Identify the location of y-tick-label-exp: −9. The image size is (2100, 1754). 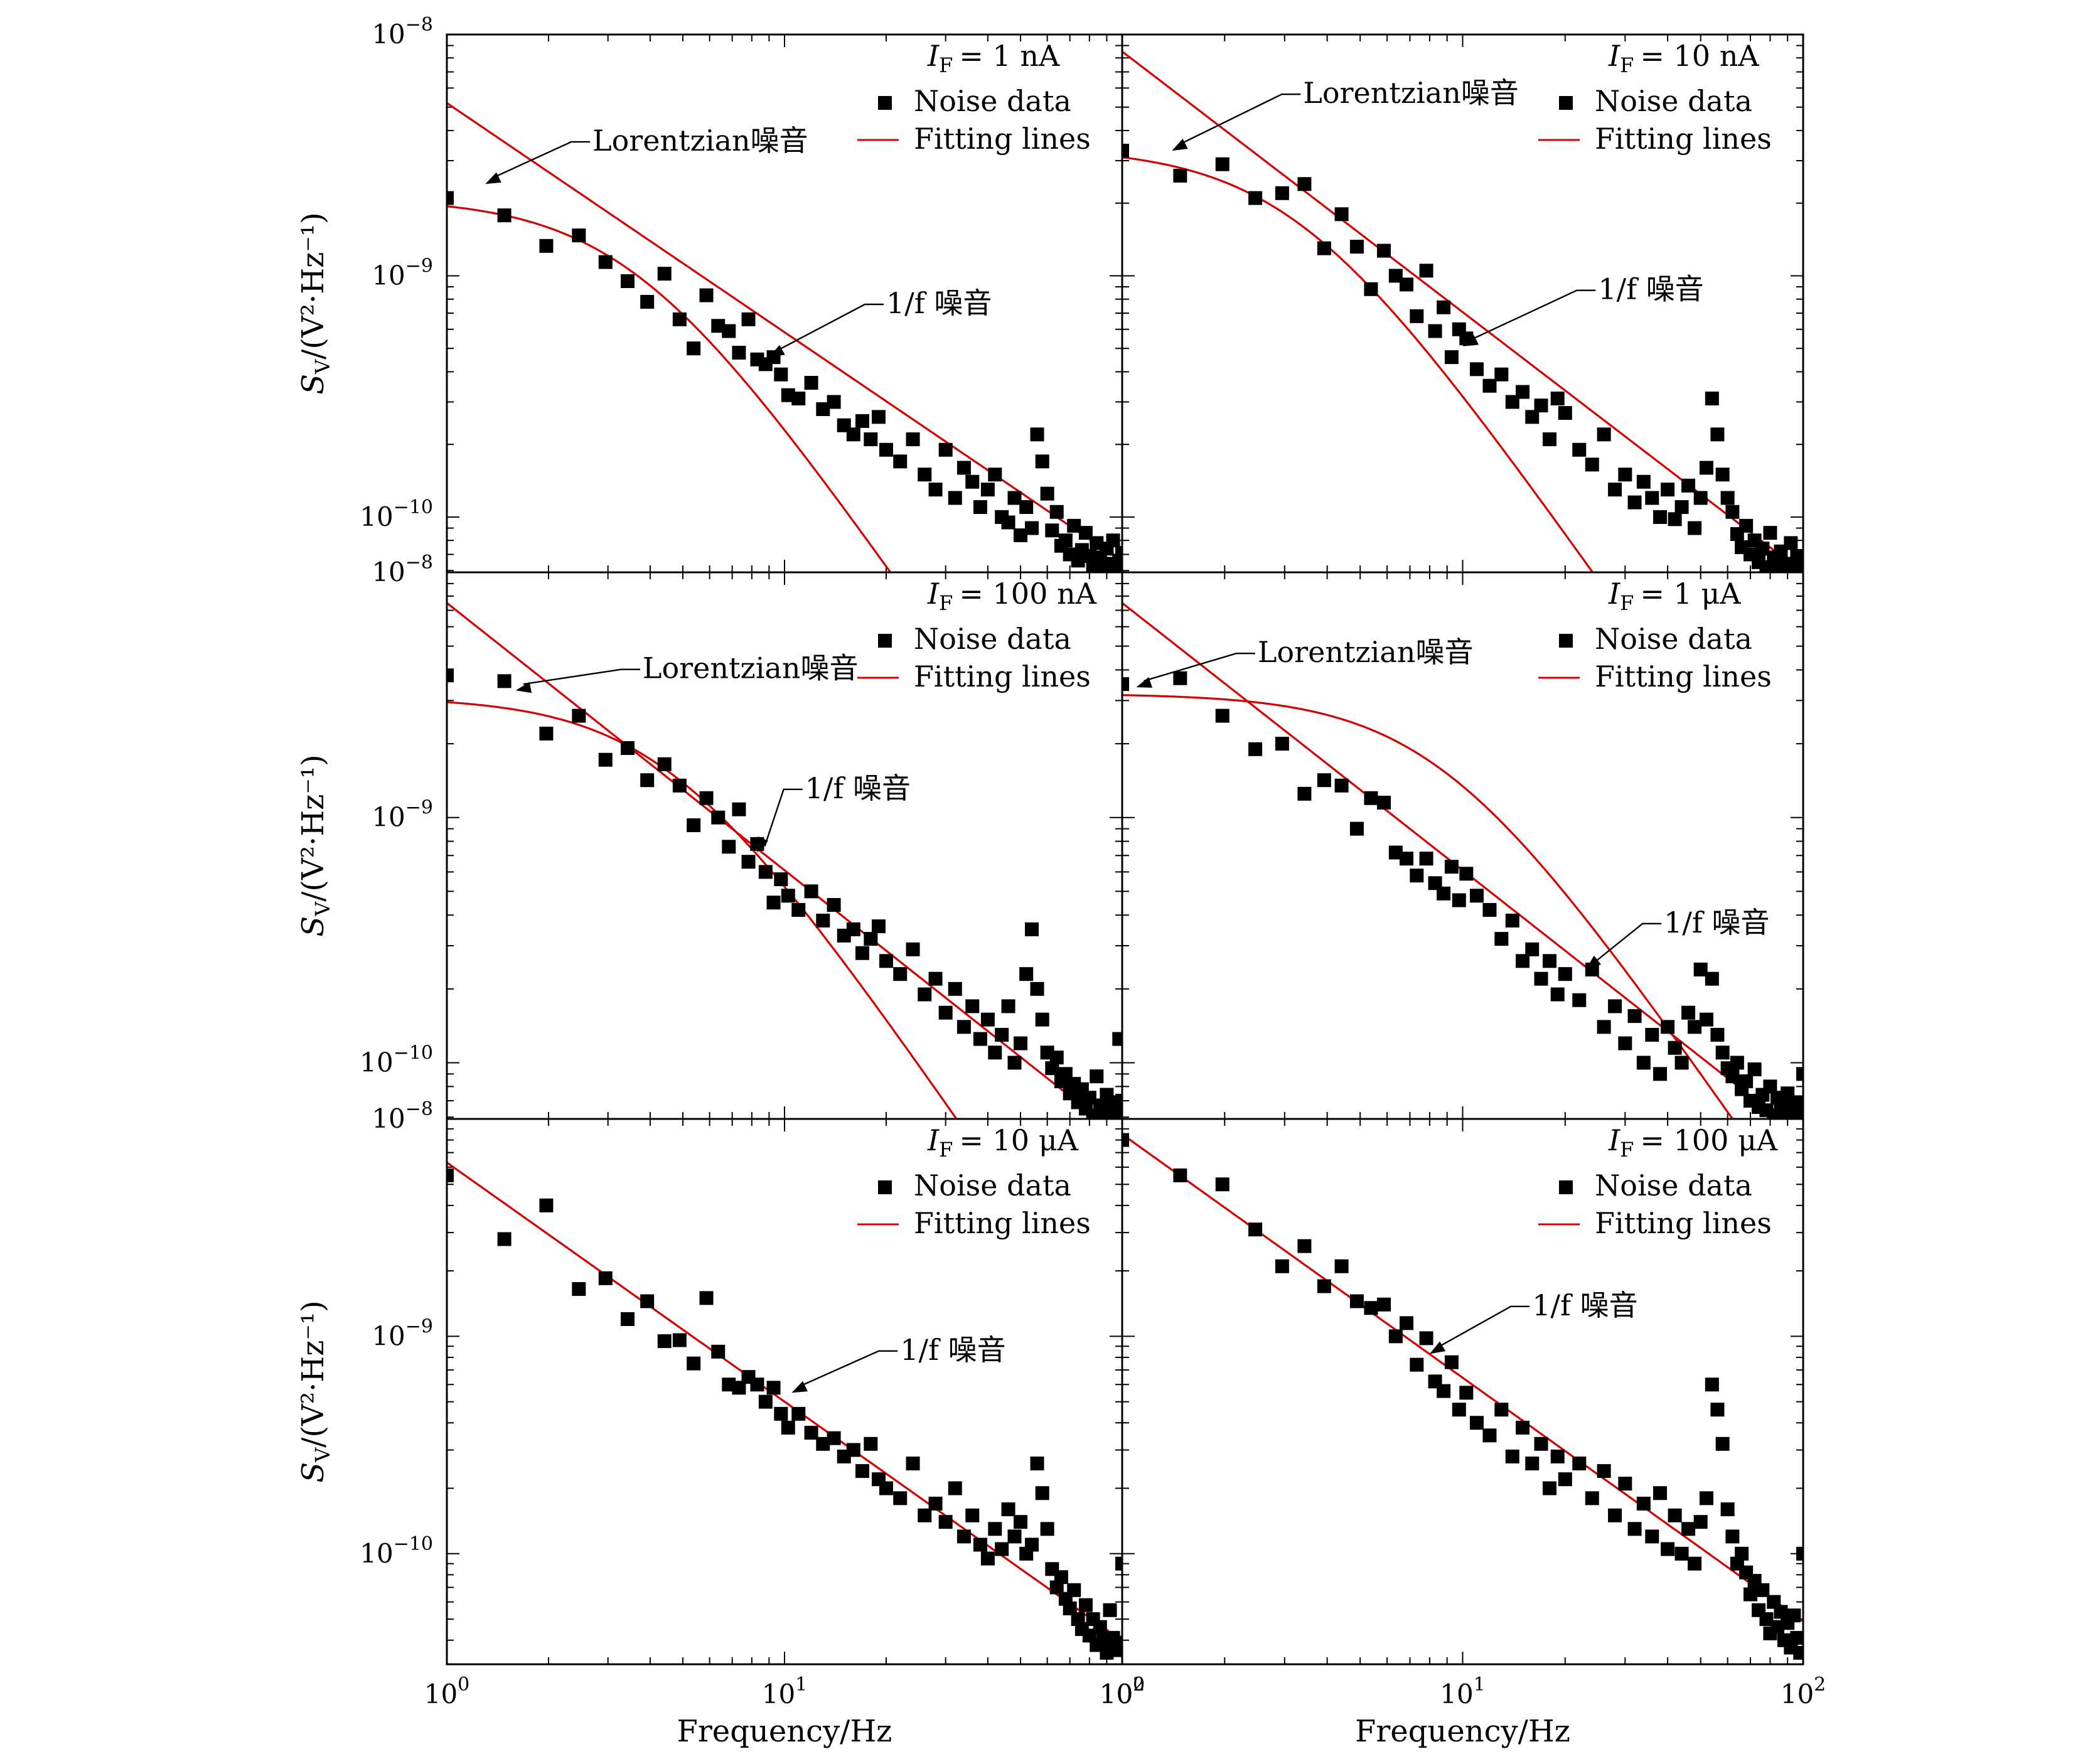
(419, 1326).